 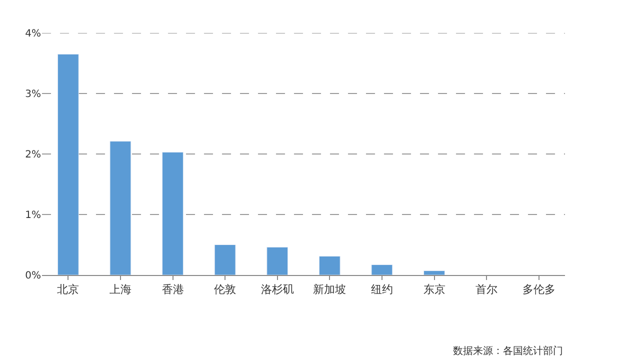 What do you see at coordinates (508, 351) in the screenshot?
I see `source-note: 数据来源：各国统计部门` at bounding box center [508, 351].